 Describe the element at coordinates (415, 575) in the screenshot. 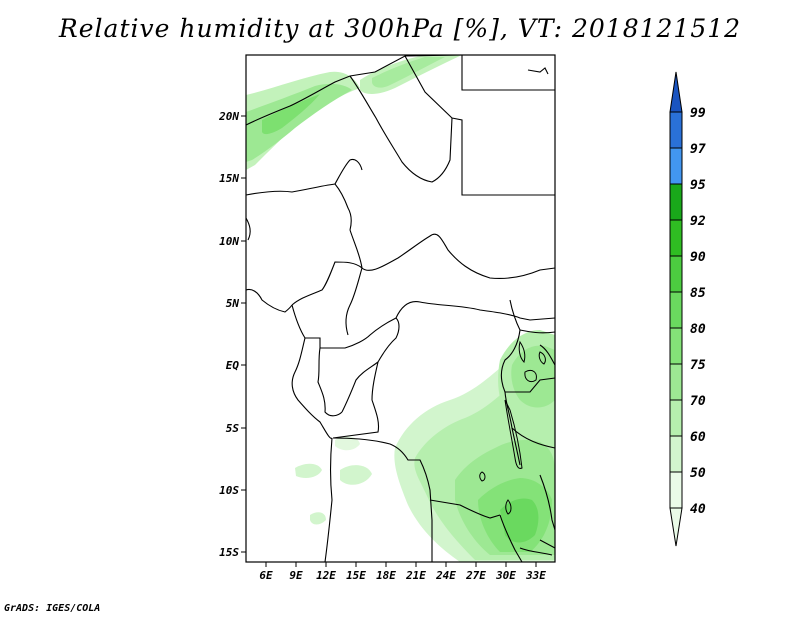

I see `lon-label: 21E` at that location.